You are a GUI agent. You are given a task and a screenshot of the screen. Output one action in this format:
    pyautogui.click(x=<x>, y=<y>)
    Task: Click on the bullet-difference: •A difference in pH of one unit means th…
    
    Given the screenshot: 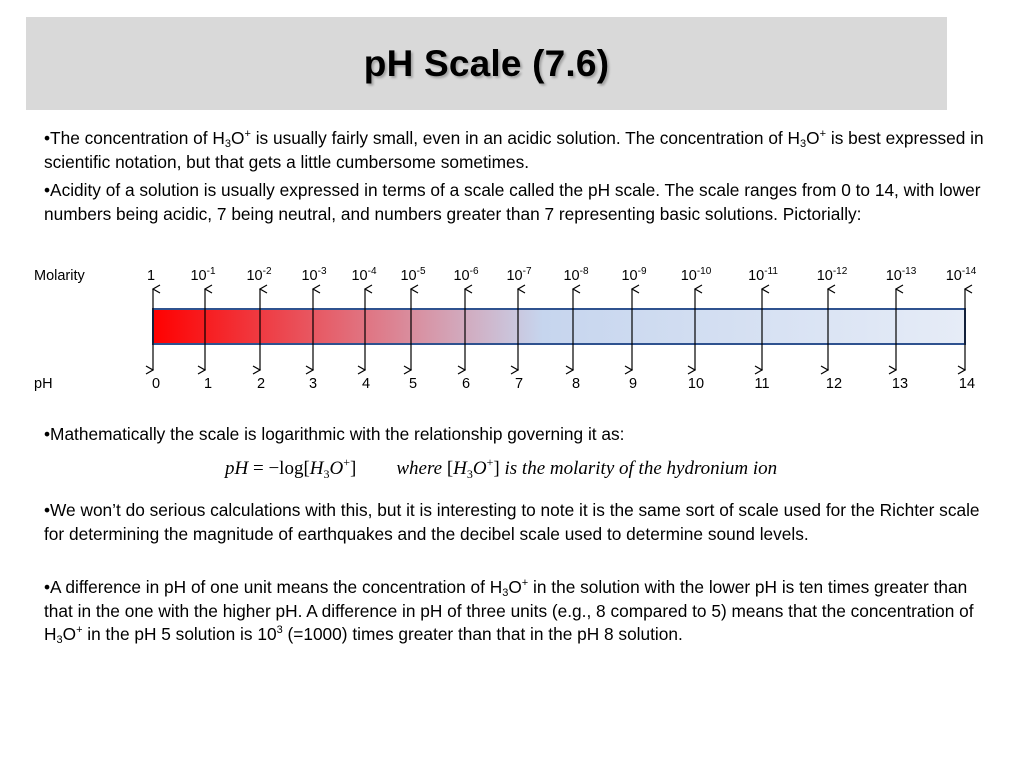 What is the action you would take?
    pyautogui.click(x=516, y=611)
    